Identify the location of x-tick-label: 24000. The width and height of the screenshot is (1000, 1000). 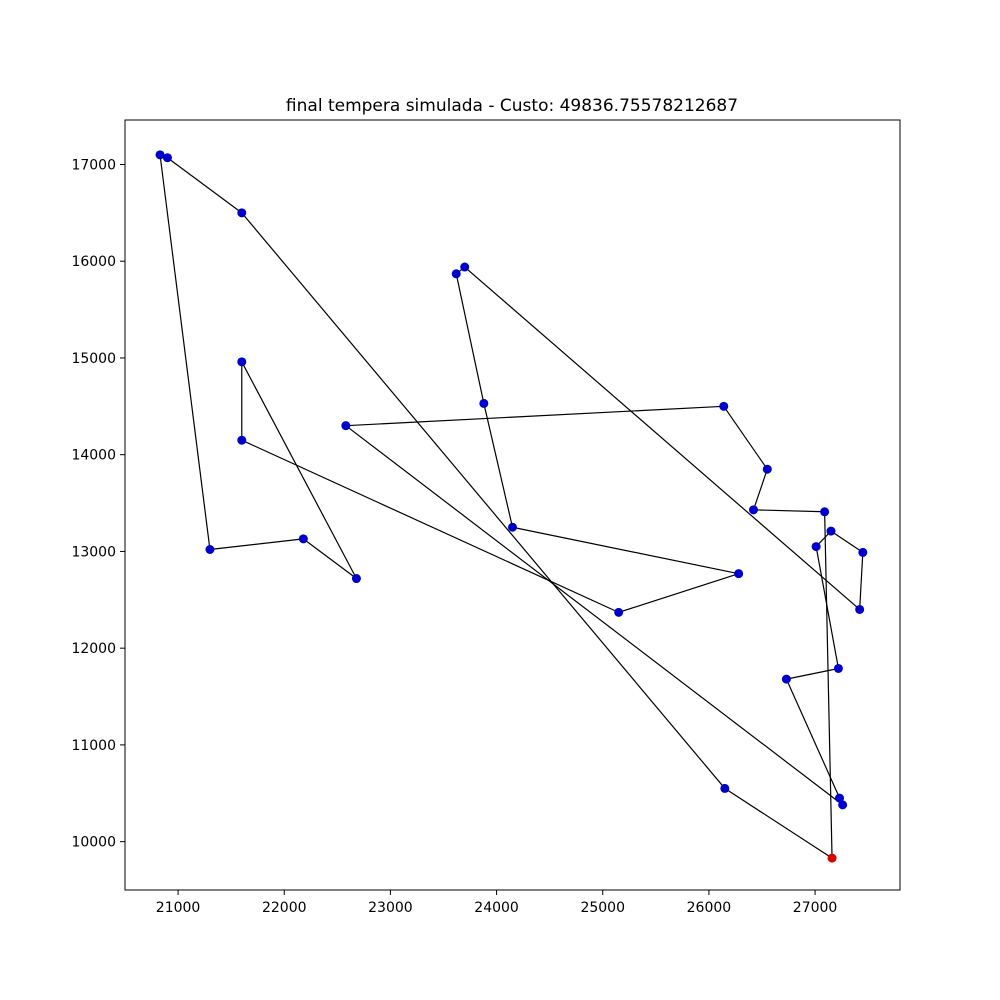
(496, 908).